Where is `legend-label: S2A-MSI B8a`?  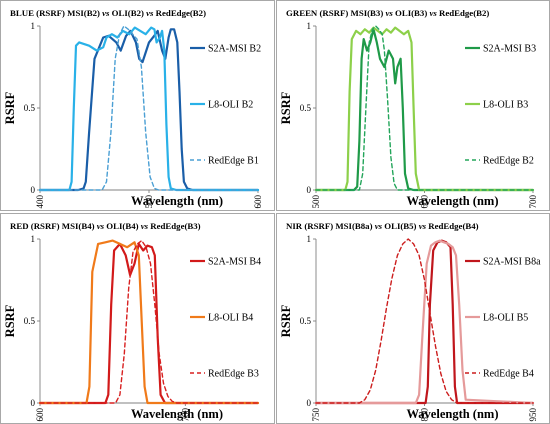
legend-label: S2A-MSI B8a is located at coordinates (512, 262).